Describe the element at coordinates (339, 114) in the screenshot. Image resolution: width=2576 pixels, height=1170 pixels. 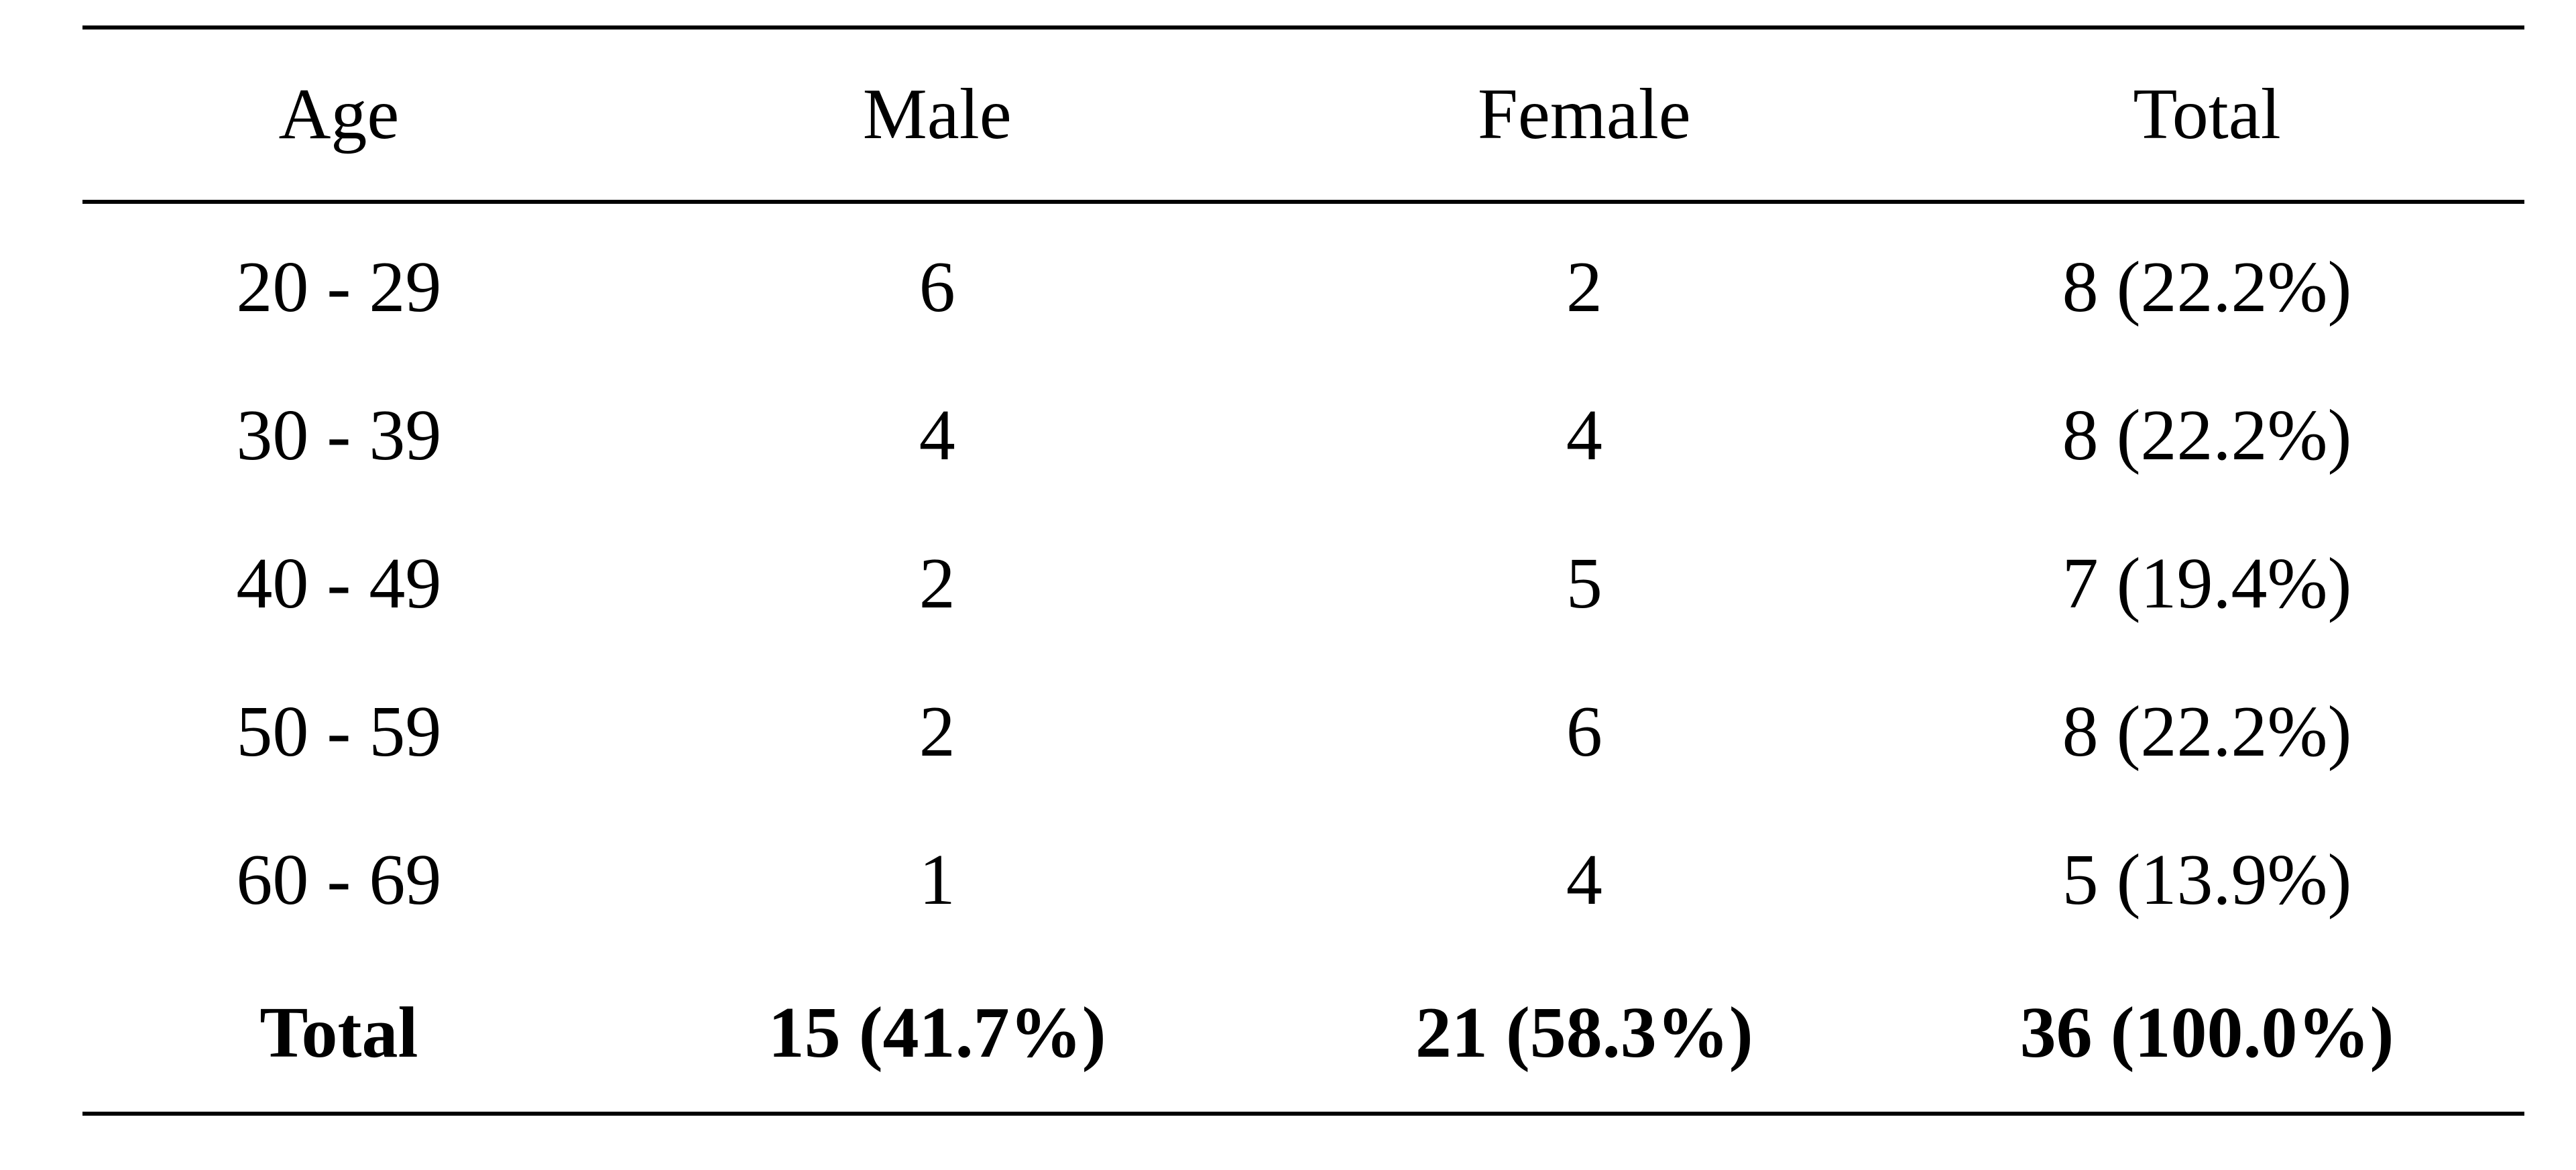
I see `header-age: Age` at that location.